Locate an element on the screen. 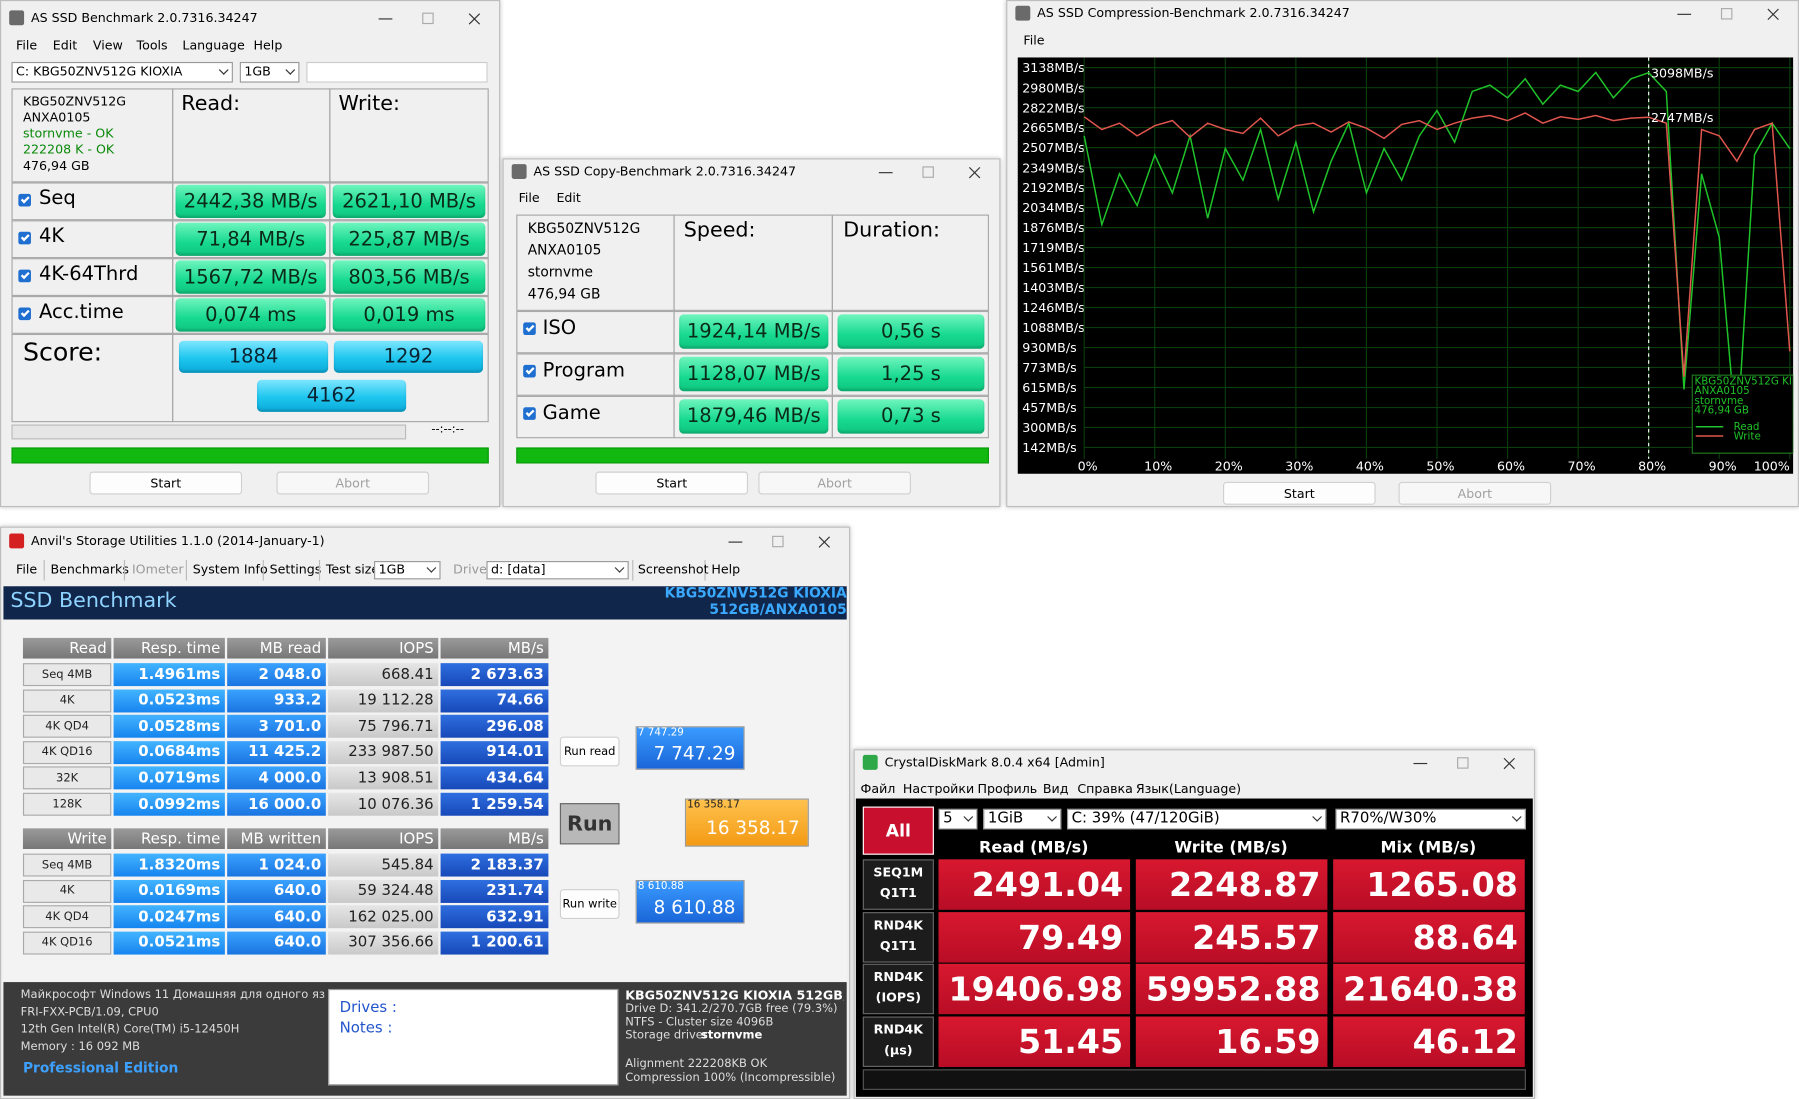  menu-item: Language is located at coordinates (213, 45).